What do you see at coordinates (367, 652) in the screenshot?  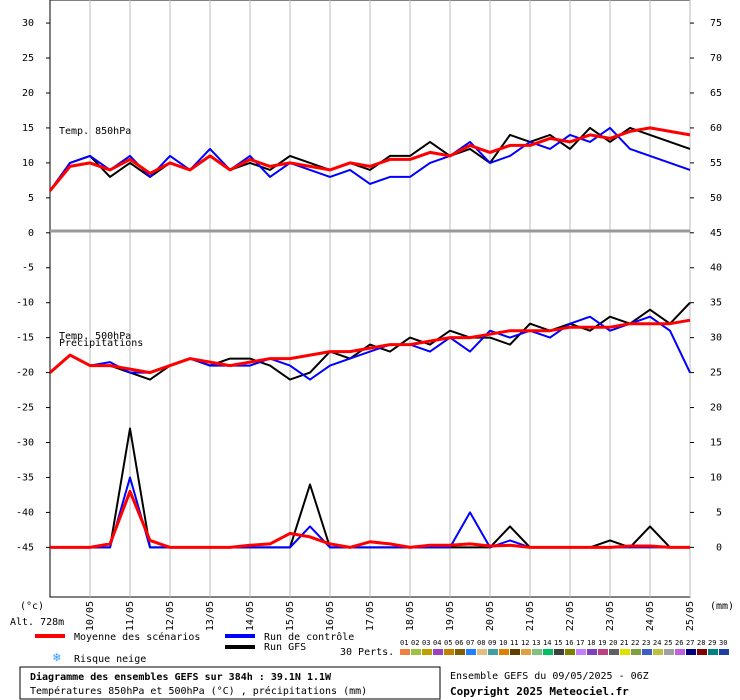 I see `perts-label: 30 Perts.` at bounding box center [367, 652].